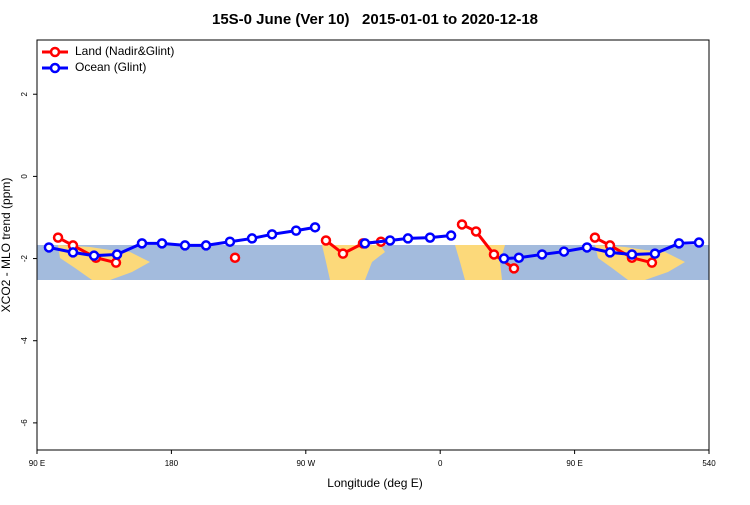  Describe the element at coordinates (108, 59) in the screenshot. I see `legend: Land (Nadir&Glint) Ocean (Glint)` at that location.